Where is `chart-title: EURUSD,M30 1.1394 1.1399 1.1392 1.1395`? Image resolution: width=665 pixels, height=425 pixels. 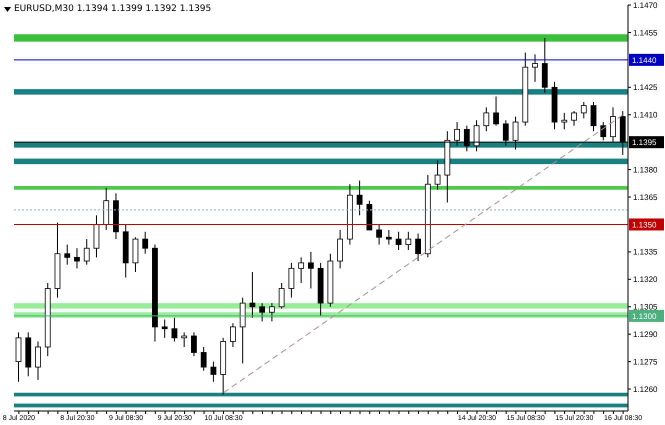 chart-title: EURUSD,M30 1.1394 1.1399 1.1392 1.1395 is located at coordinates (113, 9).